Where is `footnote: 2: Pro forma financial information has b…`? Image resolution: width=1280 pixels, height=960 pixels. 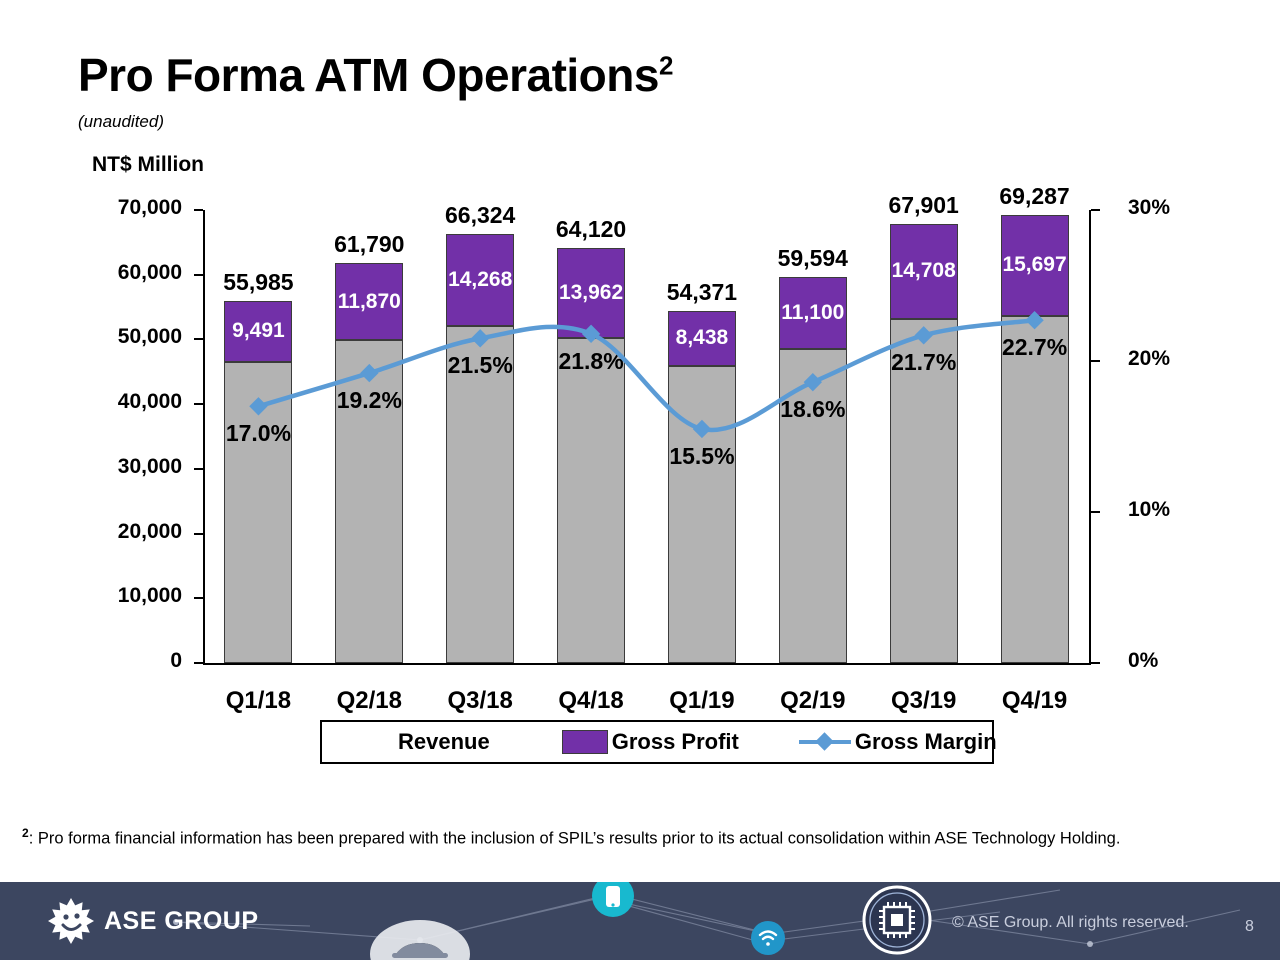 footnote: 2: Pro forma financial information has b… is located at coordinates (642, 838).